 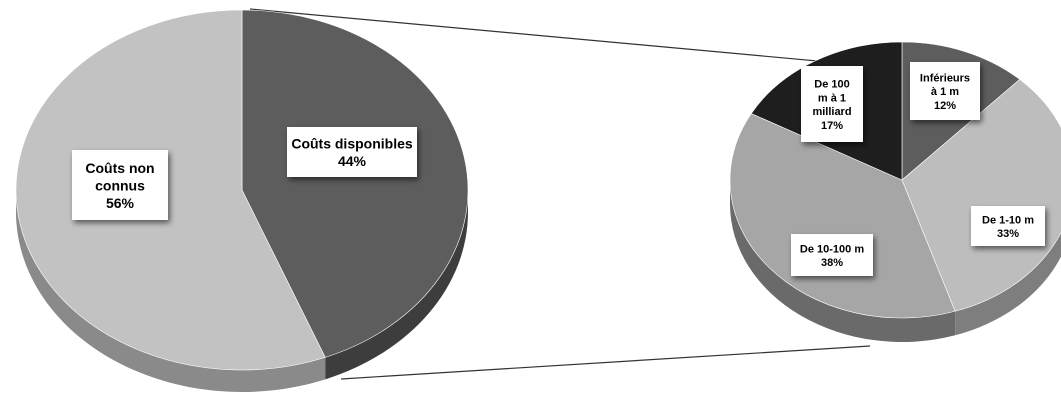 I want to click on sub-label-text-0: à 1 m, so click(x=945, y=92).